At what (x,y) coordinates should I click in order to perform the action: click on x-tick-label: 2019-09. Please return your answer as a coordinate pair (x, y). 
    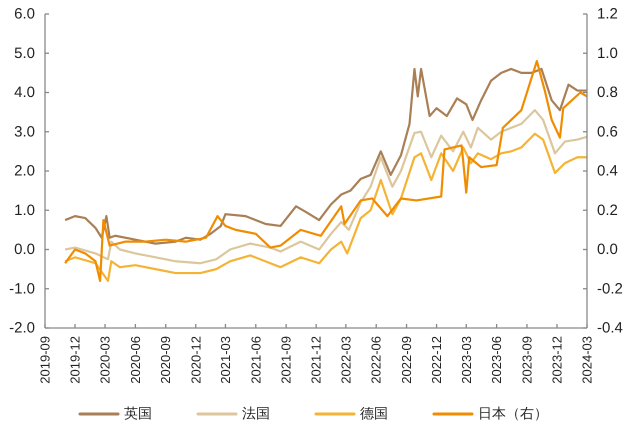
    Looking at the image, I should click on (45, 360).